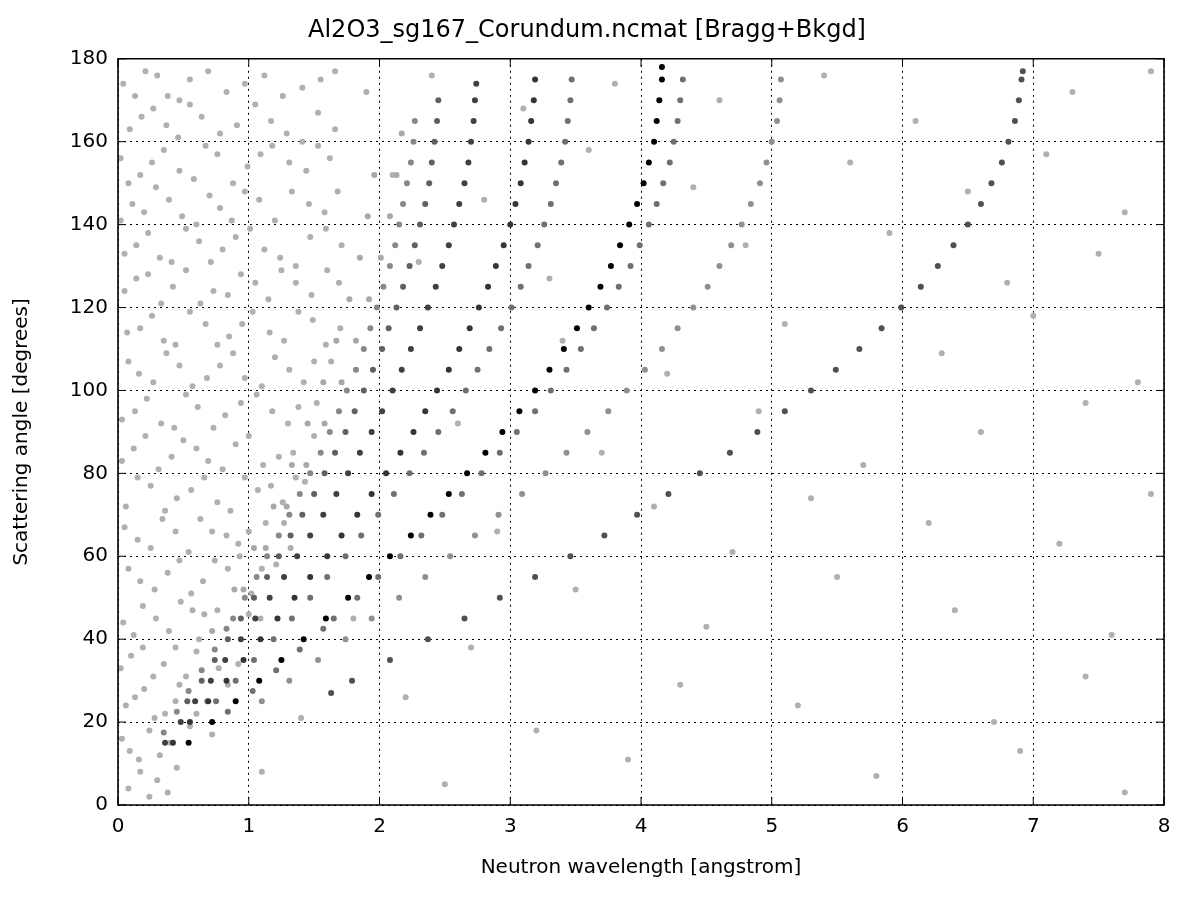 This screenshot has width=1200, height=900. Describe the element at coordinates (88, 388) in the screenshot. I see `y-tick-label: 100` at that location.